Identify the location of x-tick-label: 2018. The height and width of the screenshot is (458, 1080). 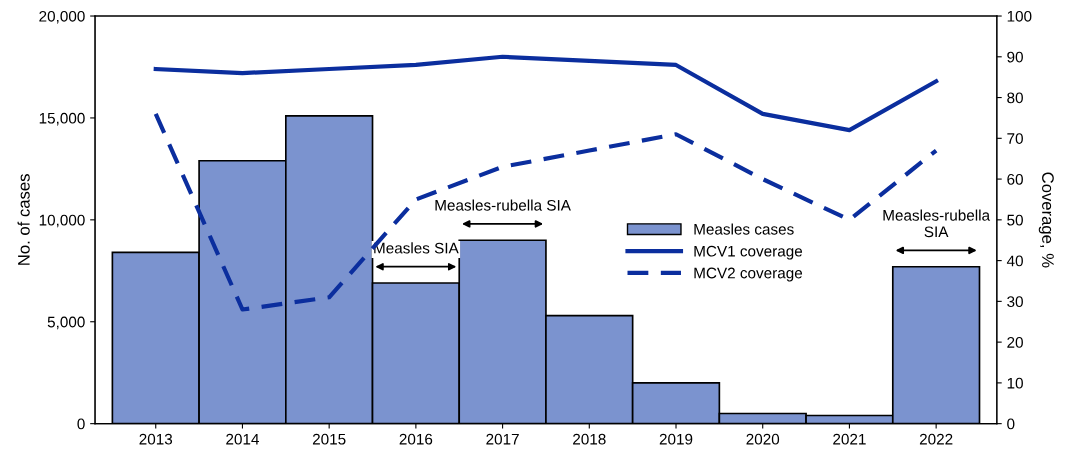
(589, 439).